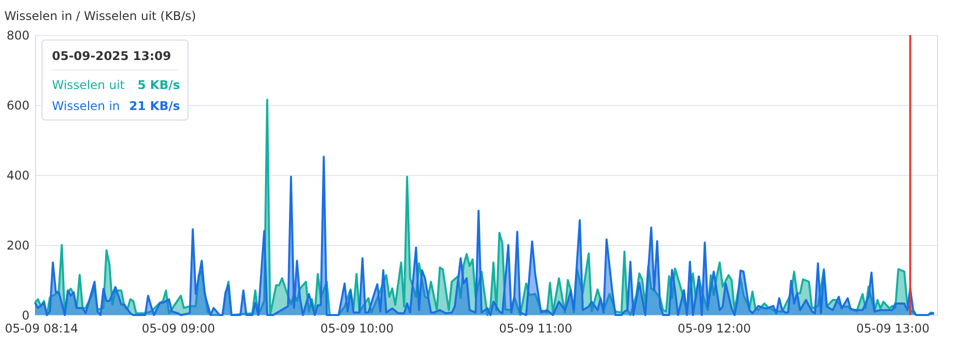  What do you see at coordinates (26, 315) in the screenshot?
I see `y-tick-label: 0` at bounding box center [26, 315].